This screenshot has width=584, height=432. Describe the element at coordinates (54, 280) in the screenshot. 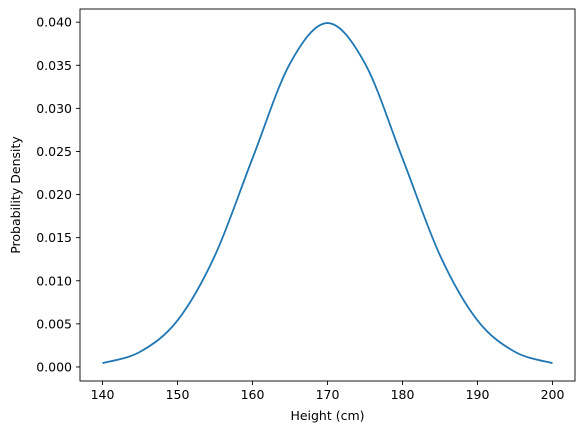

I see `y-tick-label: 0.010` at that location.